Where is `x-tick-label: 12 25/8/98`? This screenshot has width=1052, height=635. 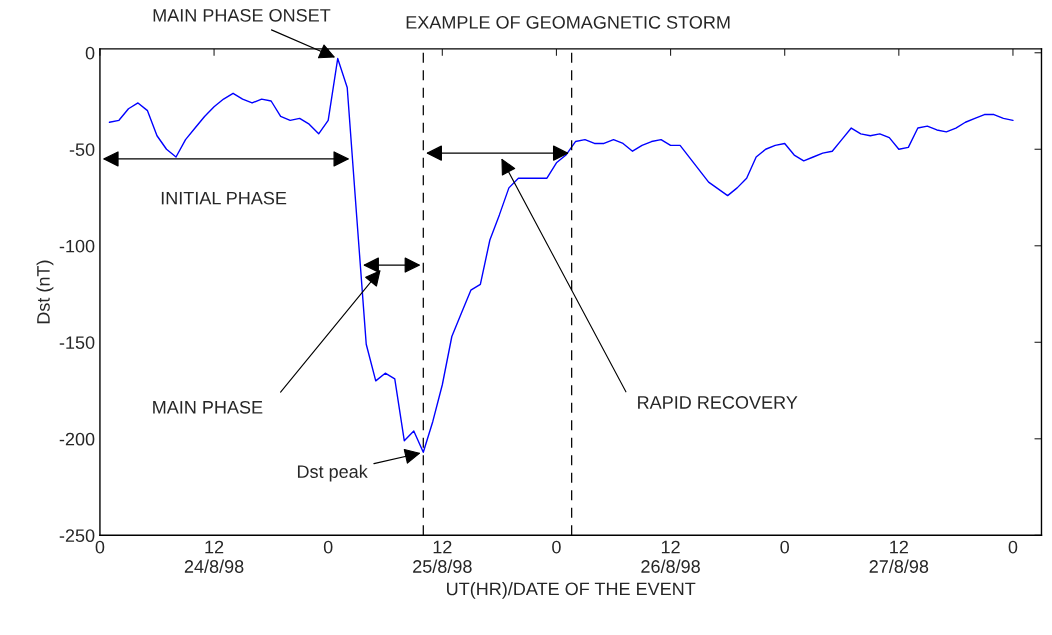
x-tick-label: 12 25/8/98 is located at coordinates (442, 556).